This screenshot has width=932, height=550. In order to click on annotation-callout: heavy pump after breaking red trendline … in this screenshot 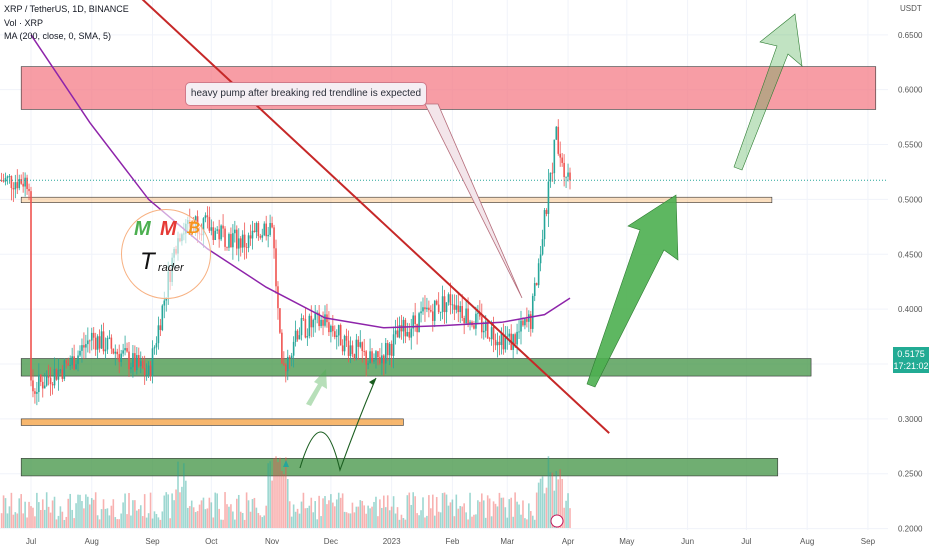, I will do `click(306, 94)`.